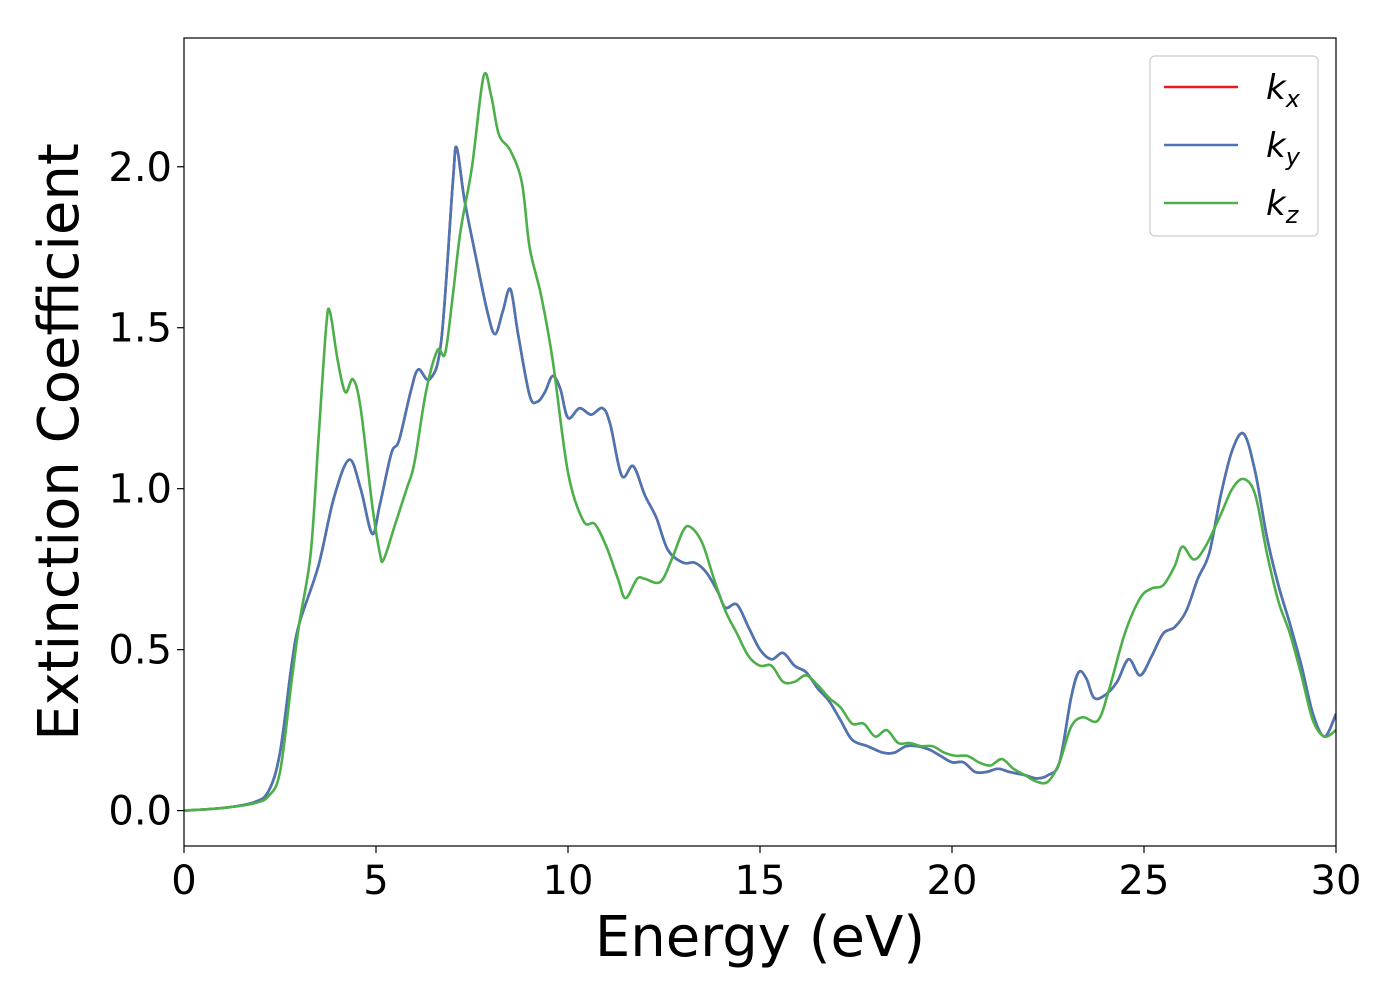 The width and height of the screenshot is (1400, 1000). I want to click on y-tick-label: 0.5, so click(140, 651).